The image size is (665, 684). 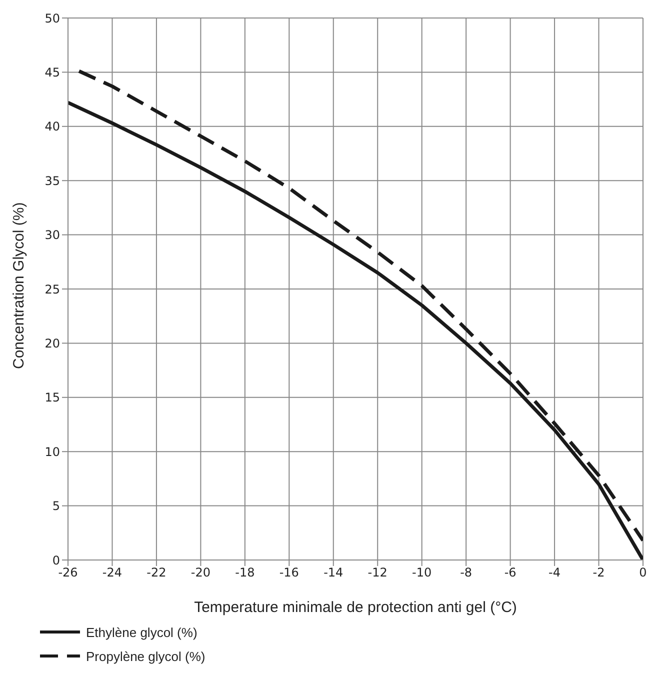 I want to click on x-tick-label: -6, so click(x=510, y=573).